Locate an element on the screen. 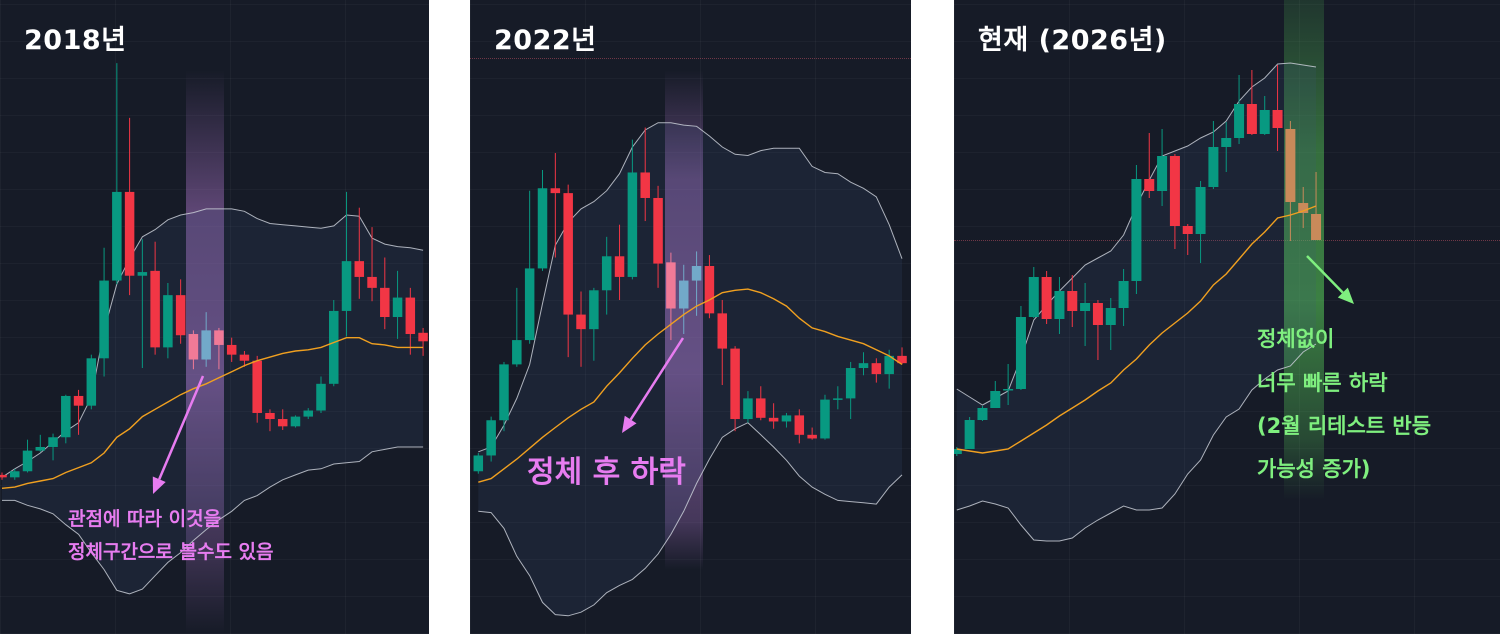  bollinger-middle-line is located at coordinates (212, 413).